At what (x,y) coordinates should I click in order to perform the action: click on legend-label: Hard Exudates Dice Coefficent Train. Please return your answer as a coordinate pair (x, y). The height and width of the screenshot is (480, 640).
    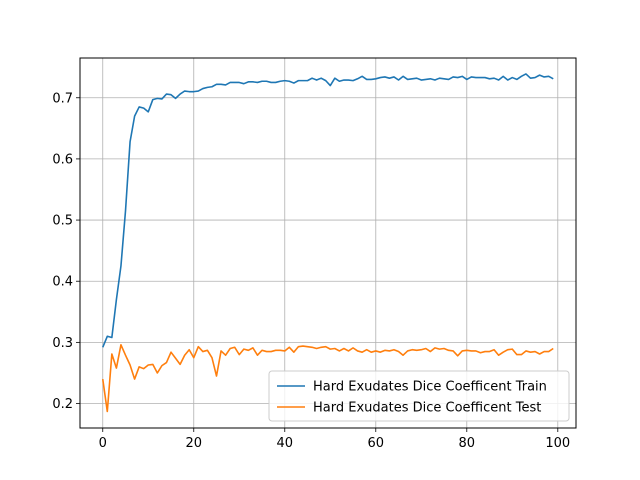
    Looking at the image, I should click on (430, 387).